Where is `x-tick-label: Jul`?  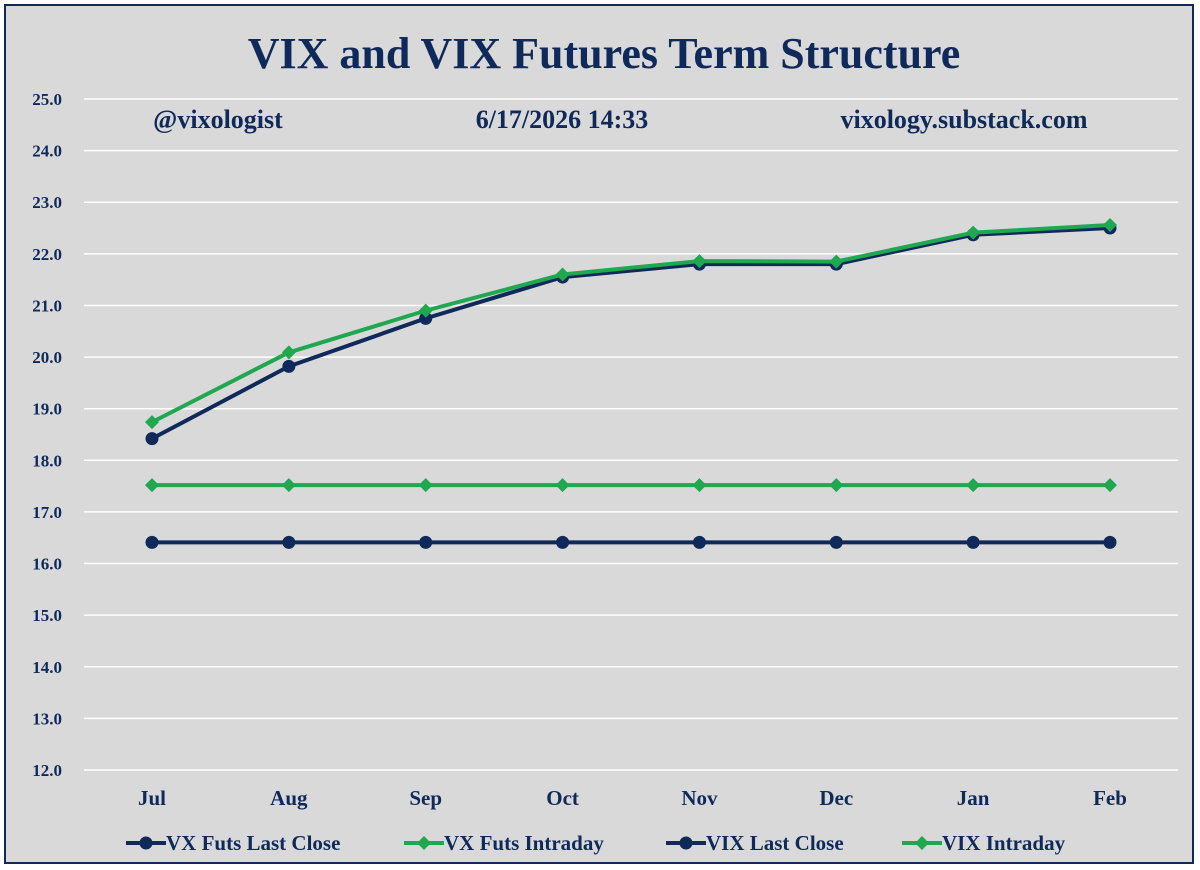 x-tick-label: Jul is located at coordinates (152, 798).